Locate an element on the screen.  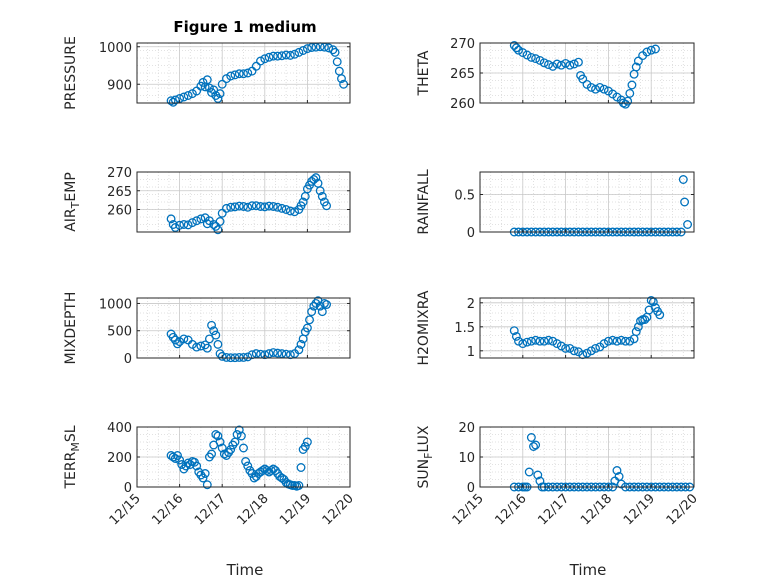
x-tick-label: 12/15 is located at coordinates (125, 509).